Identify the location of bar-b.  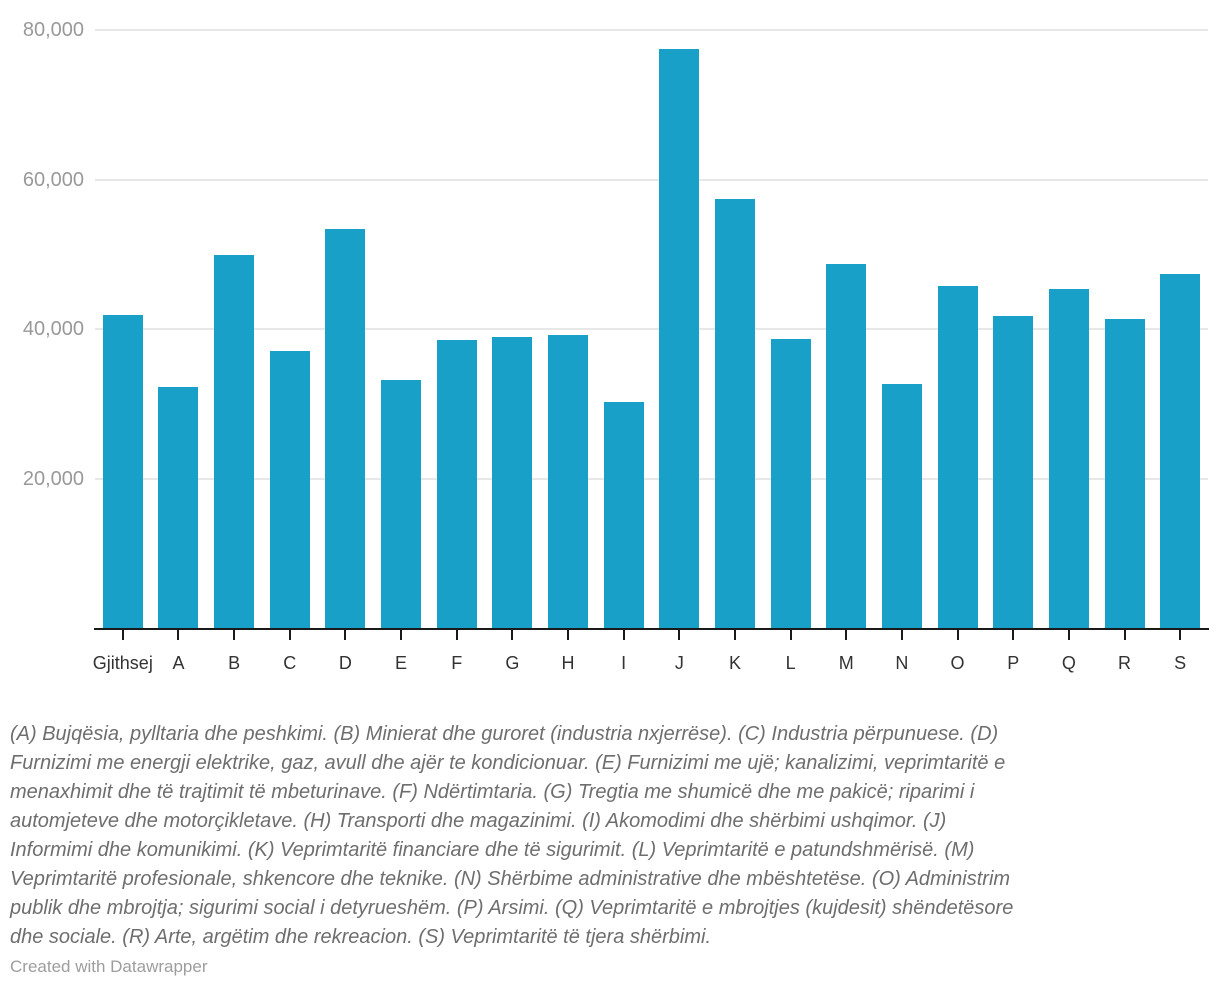
(234, 441).